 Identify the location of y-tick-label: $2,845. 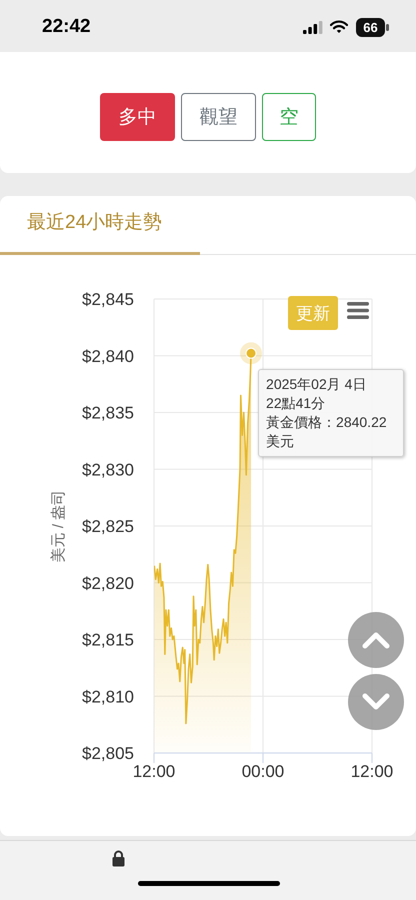
(108, 300).